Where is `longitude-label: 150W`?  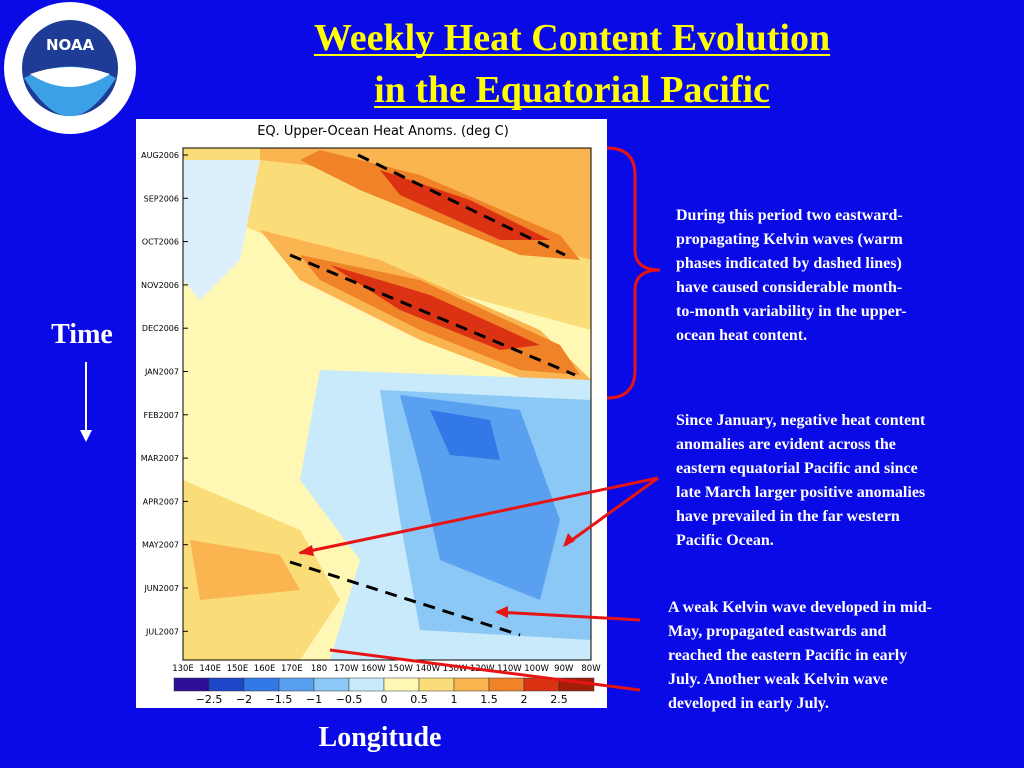
longitude-label: 150W is located at coordinates (400, 669).